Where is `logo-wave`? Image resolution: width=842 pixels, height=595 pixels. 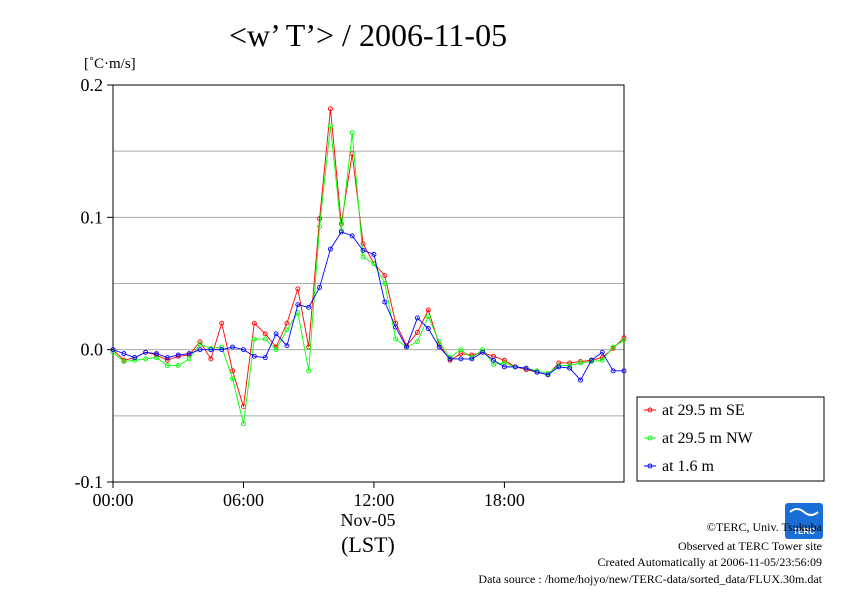
logo-wave is located at coordinates (804, 512).